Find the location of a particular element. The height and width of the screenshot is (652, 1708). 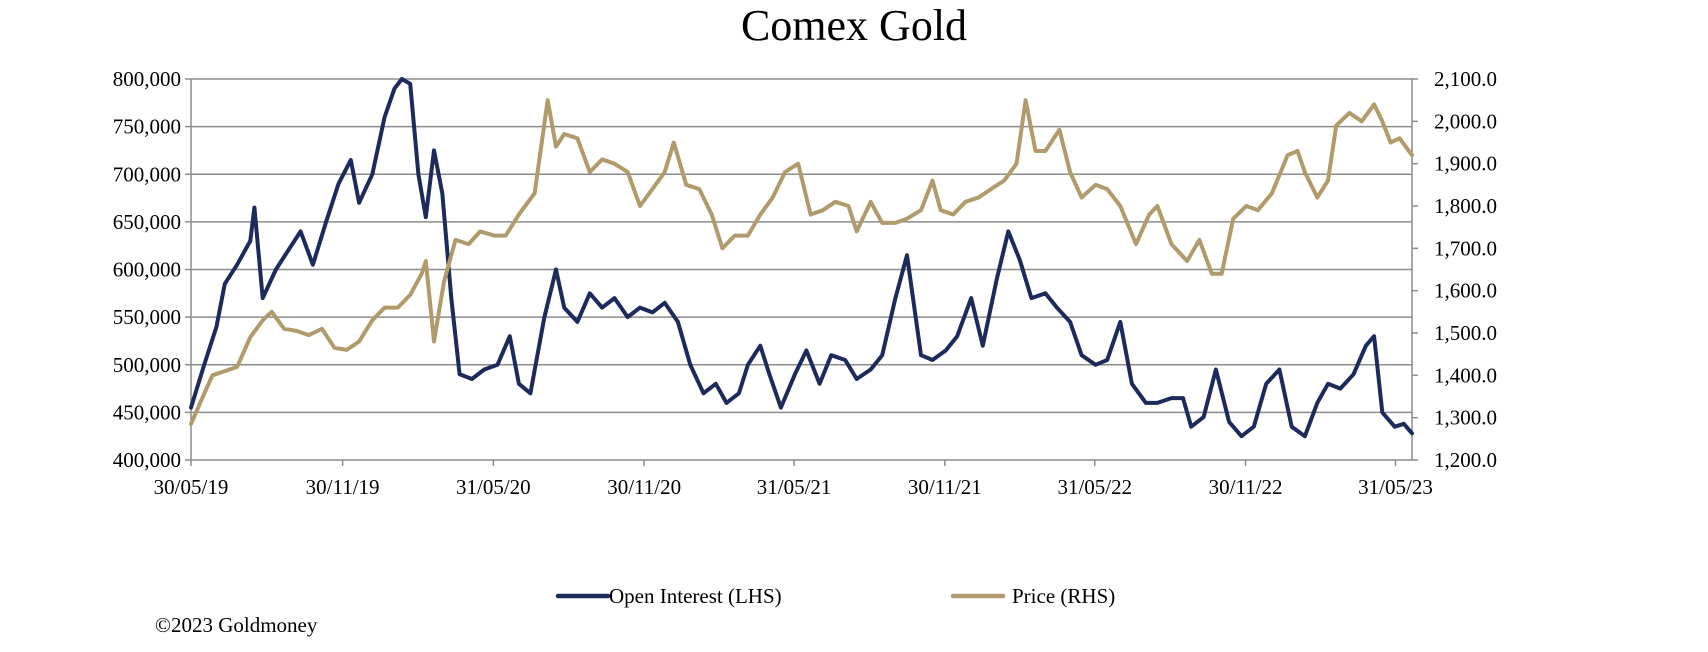

y-left-tick-label: 450,000 is located at coordinates (147, 412).